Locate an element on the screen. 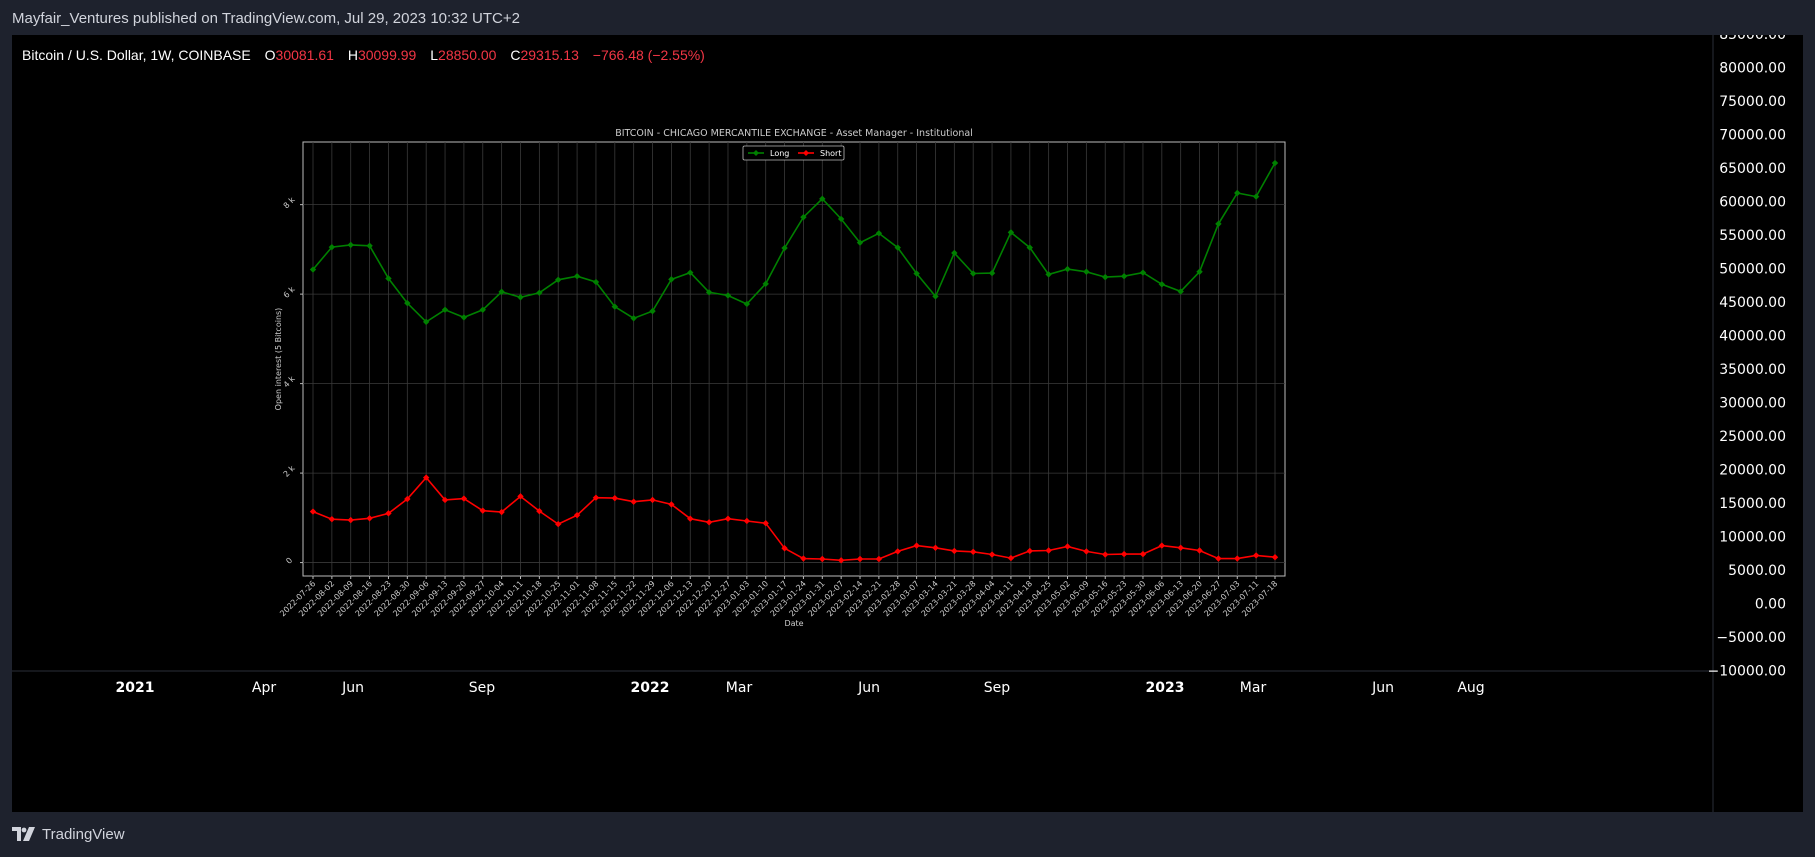  price-axis-label: 65000.00 is located at coordinates (1752, 169).